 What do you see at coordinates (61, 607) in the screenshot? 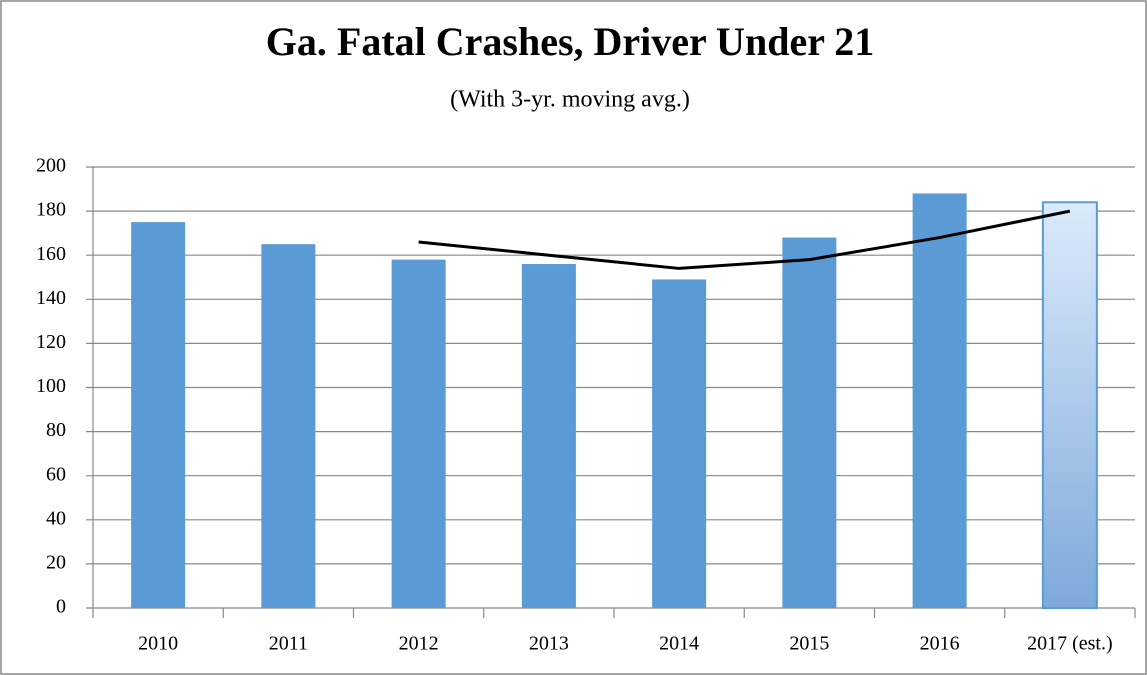
I see `y-tick-label: 0` at bounding box center [61, 607].